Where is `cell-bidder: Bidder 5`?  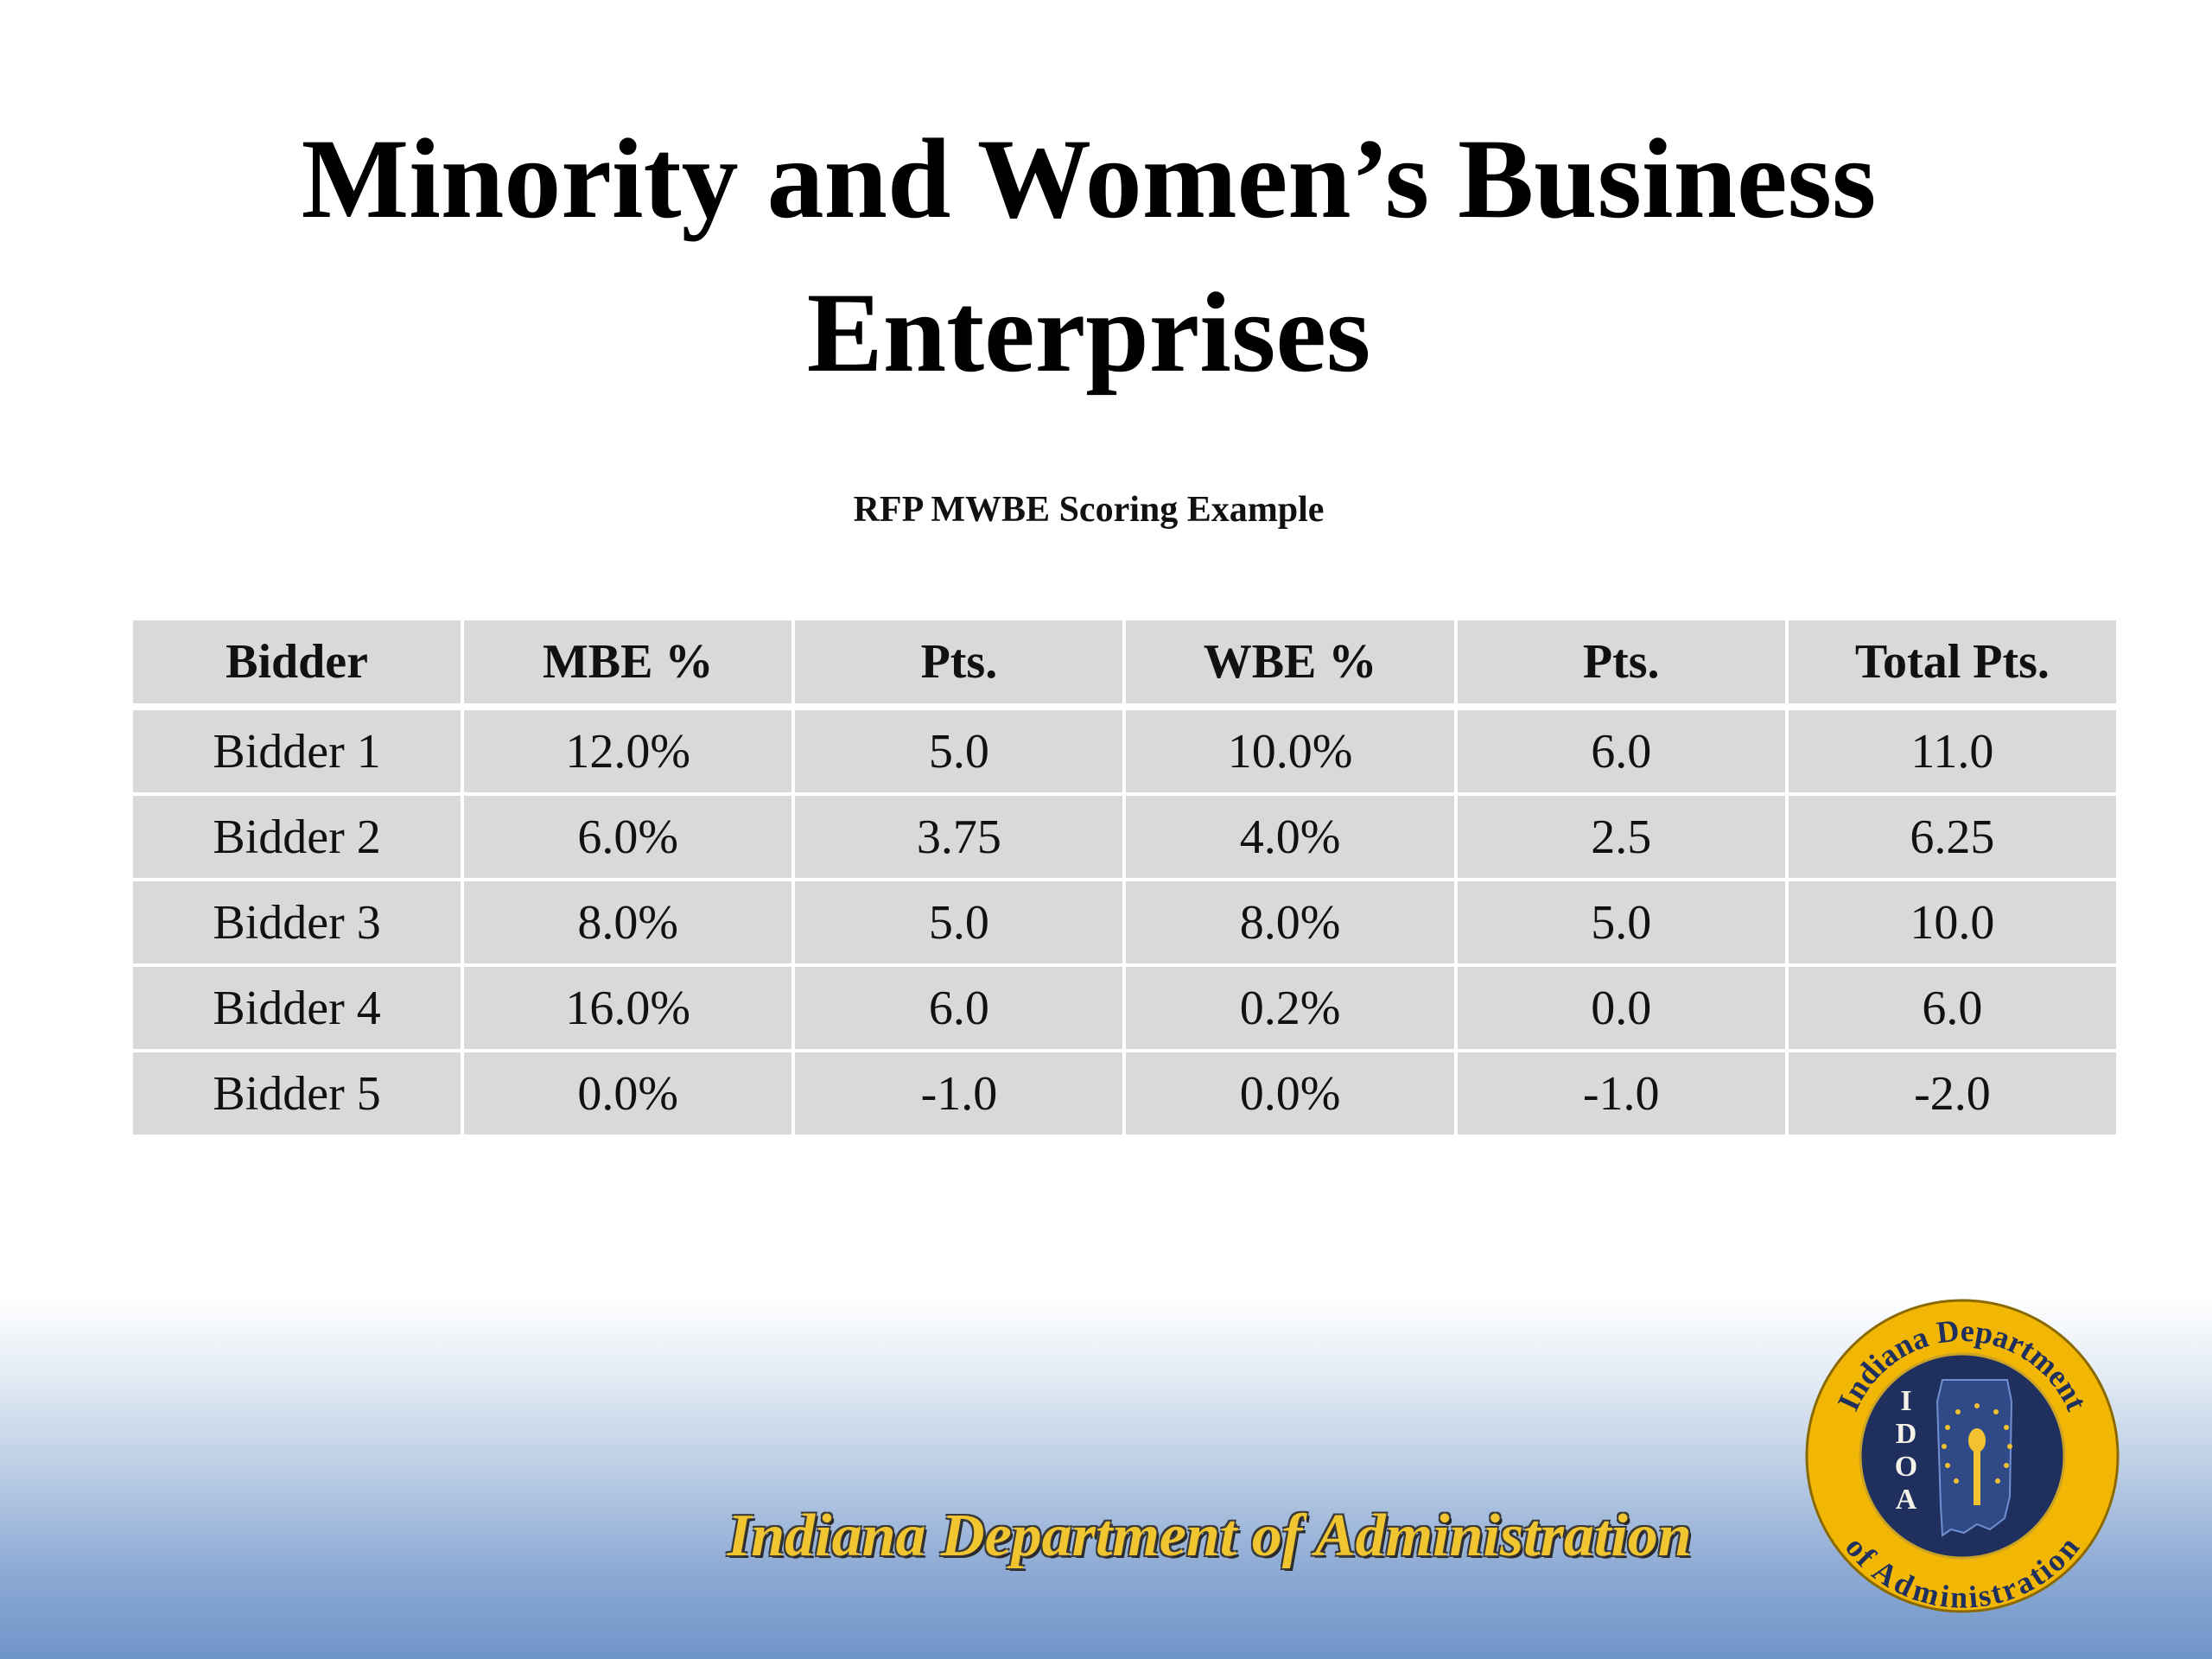
cell-bidder: Bidder 5 is located at coordinates (297, 1093).